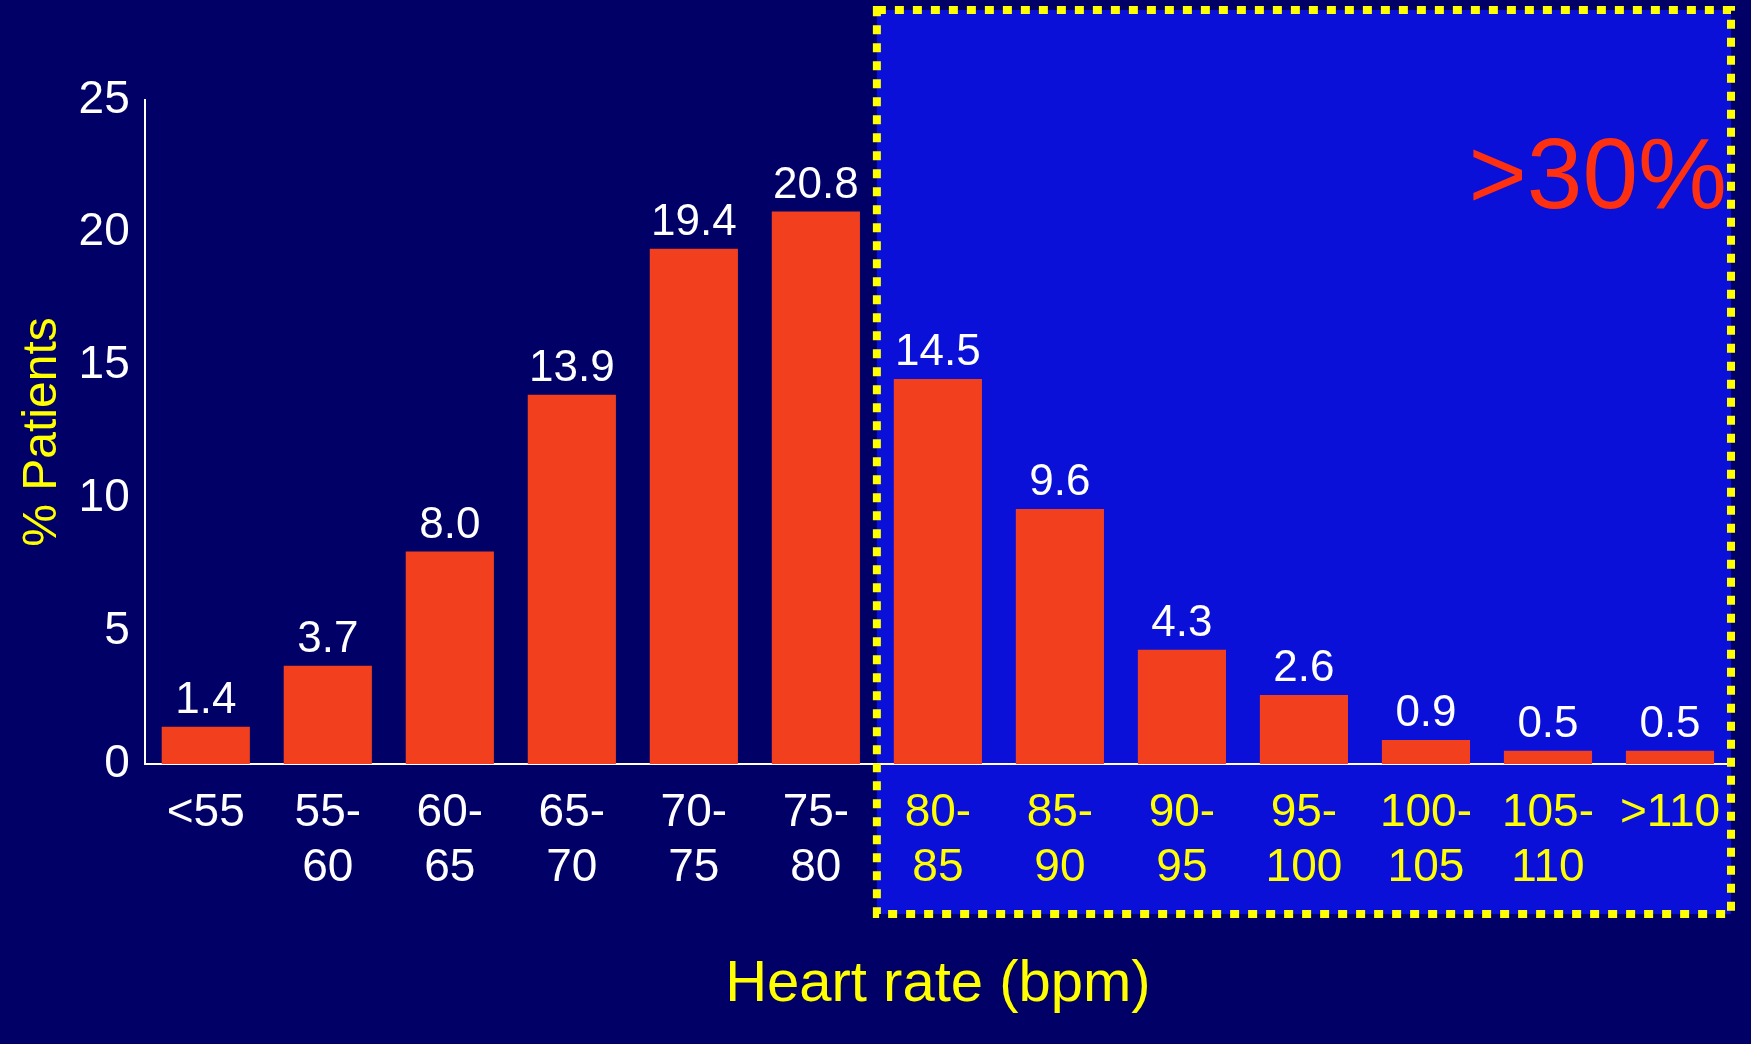 Image resolution: width=1751 pixels, height=1044 pixels. What do you see at coordinates (938, 838) in the screenshot?
I see `x-tick-label: 80-85` at bounding box center [938, 838].